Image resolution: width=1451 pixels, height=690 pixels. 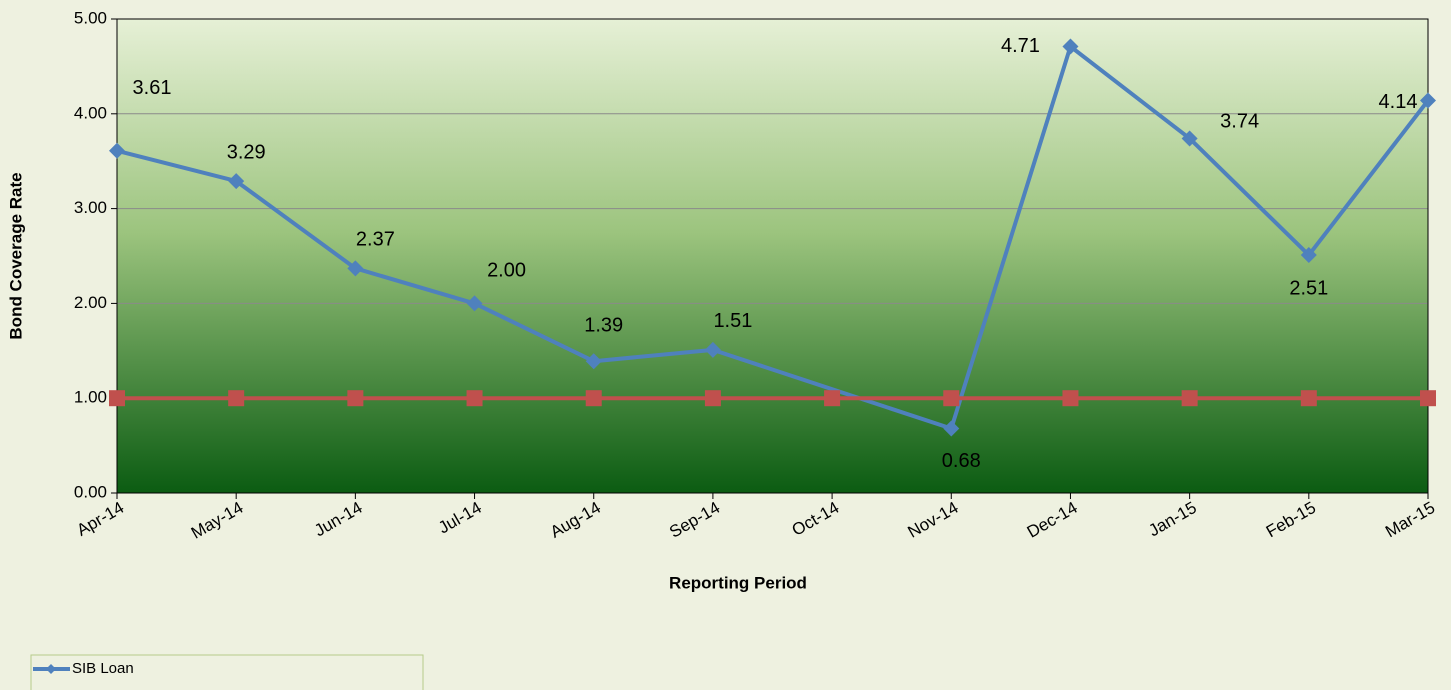 What do you see at coordinates (90, 302) in the screenshot?
I see `y-tick-label: 2.00` at bounding box center [90, 302].